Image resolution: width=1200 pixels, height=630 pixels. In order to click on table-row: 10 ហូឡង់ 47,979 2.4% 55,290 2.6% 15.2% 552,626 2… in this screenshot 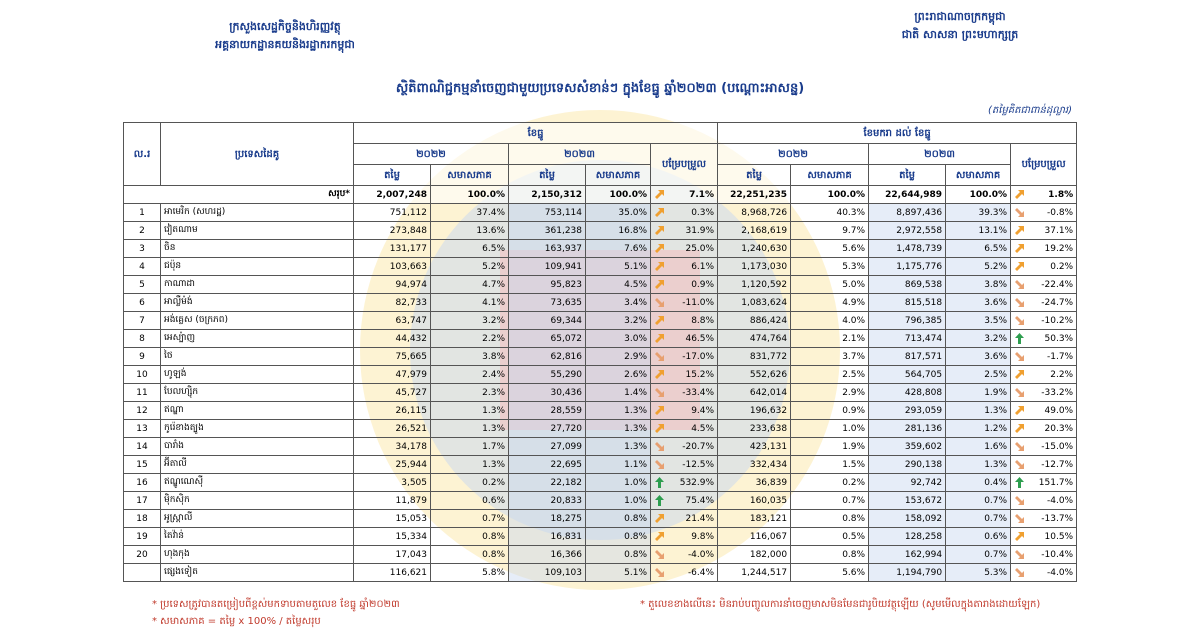, I will do `click(600, 374)`.